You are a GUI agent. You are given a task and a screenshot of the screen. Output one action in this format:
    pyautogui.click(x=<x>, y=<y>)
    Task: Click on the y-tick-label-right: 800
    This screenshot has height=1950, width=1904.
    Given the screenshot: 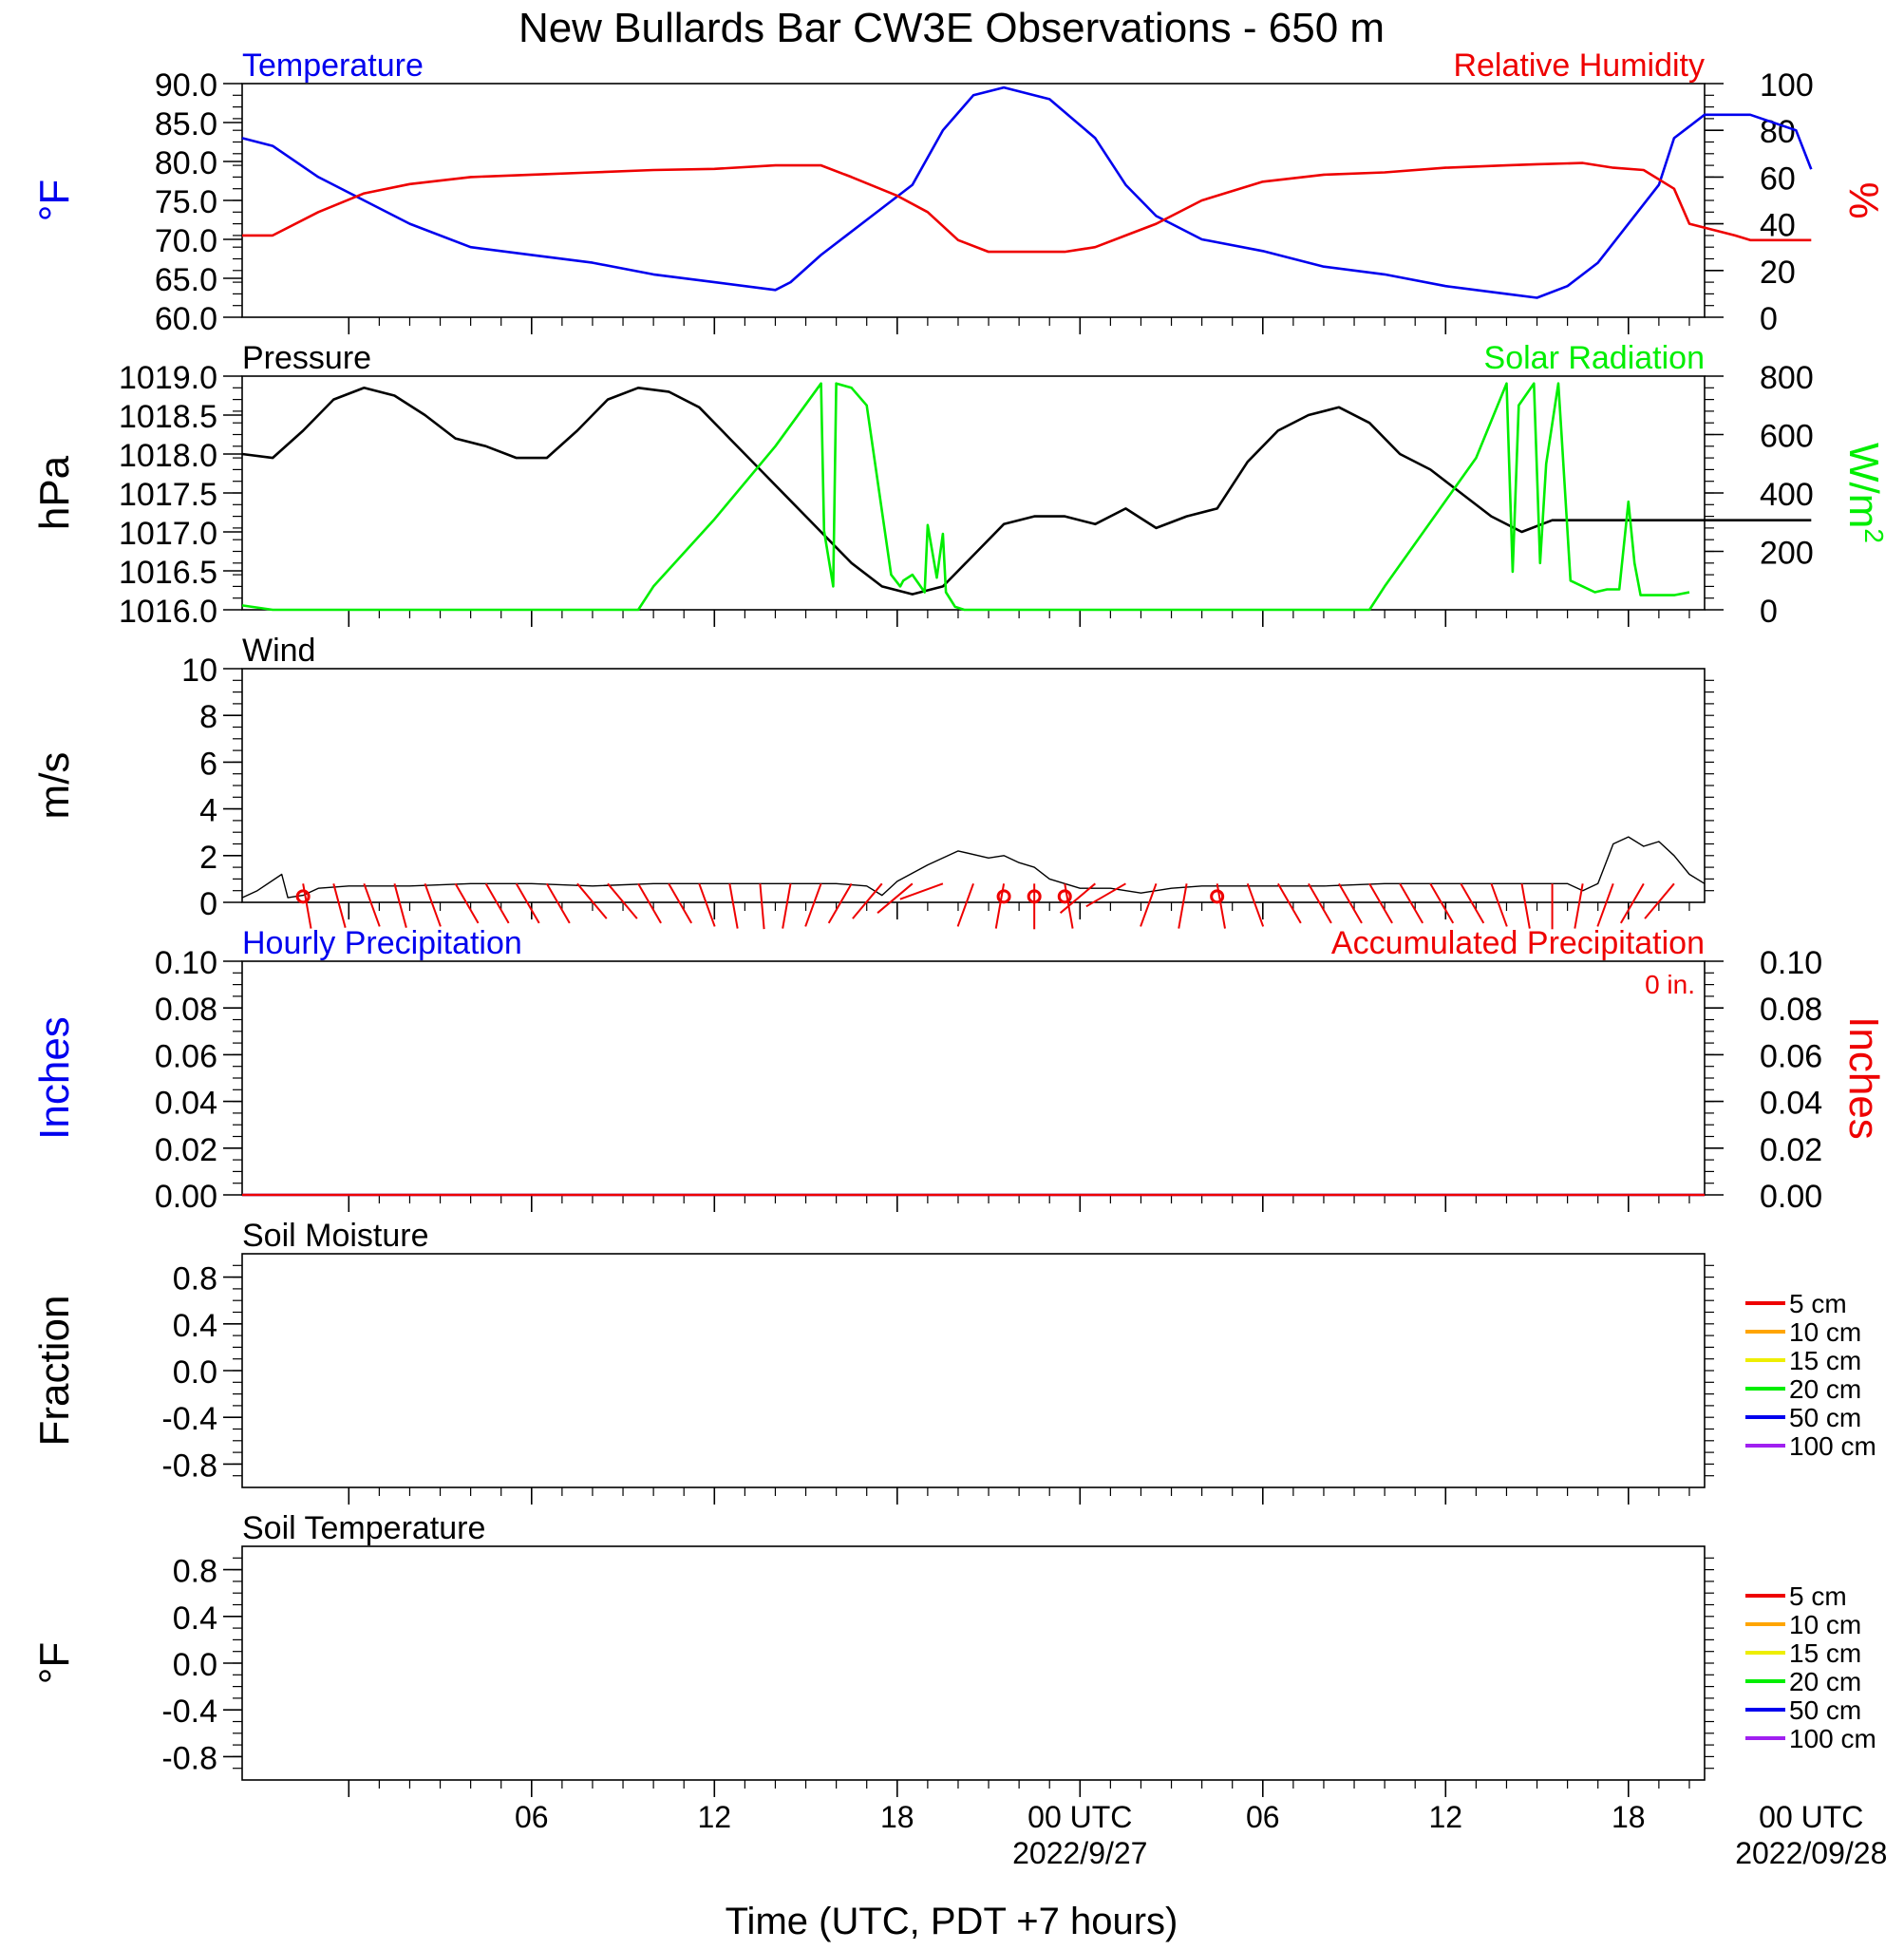 What is the action you would take?
    pyautogui.click(x=1787, y=378)
    